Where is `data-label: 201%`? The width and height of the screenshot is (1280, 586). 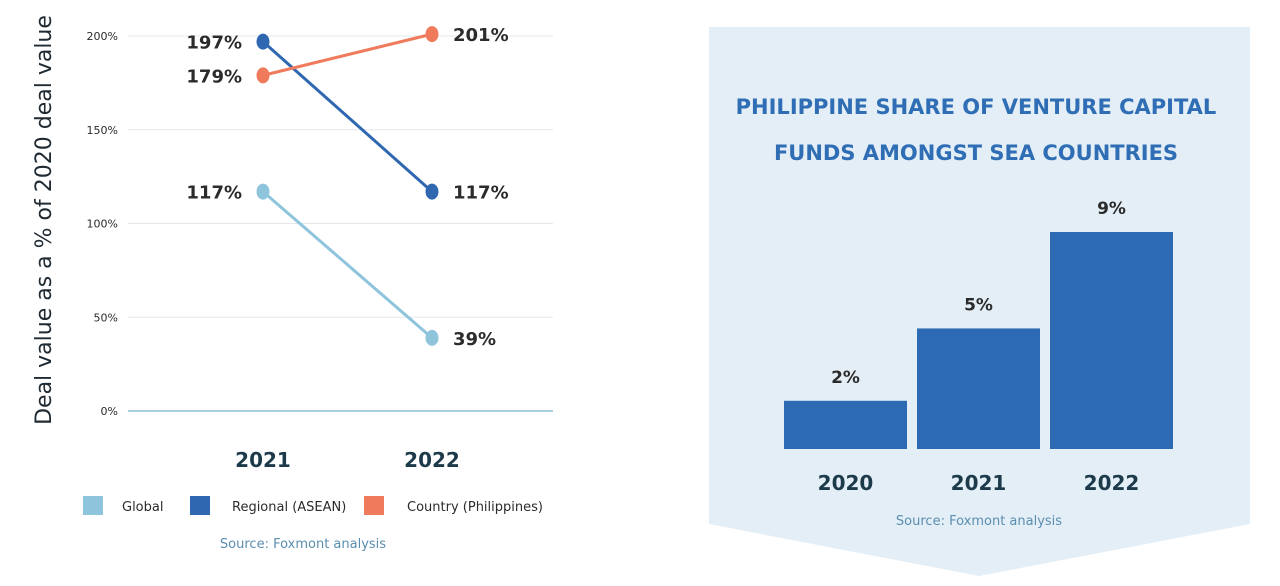 data-label: 201% is located at coordinates (481, 35).